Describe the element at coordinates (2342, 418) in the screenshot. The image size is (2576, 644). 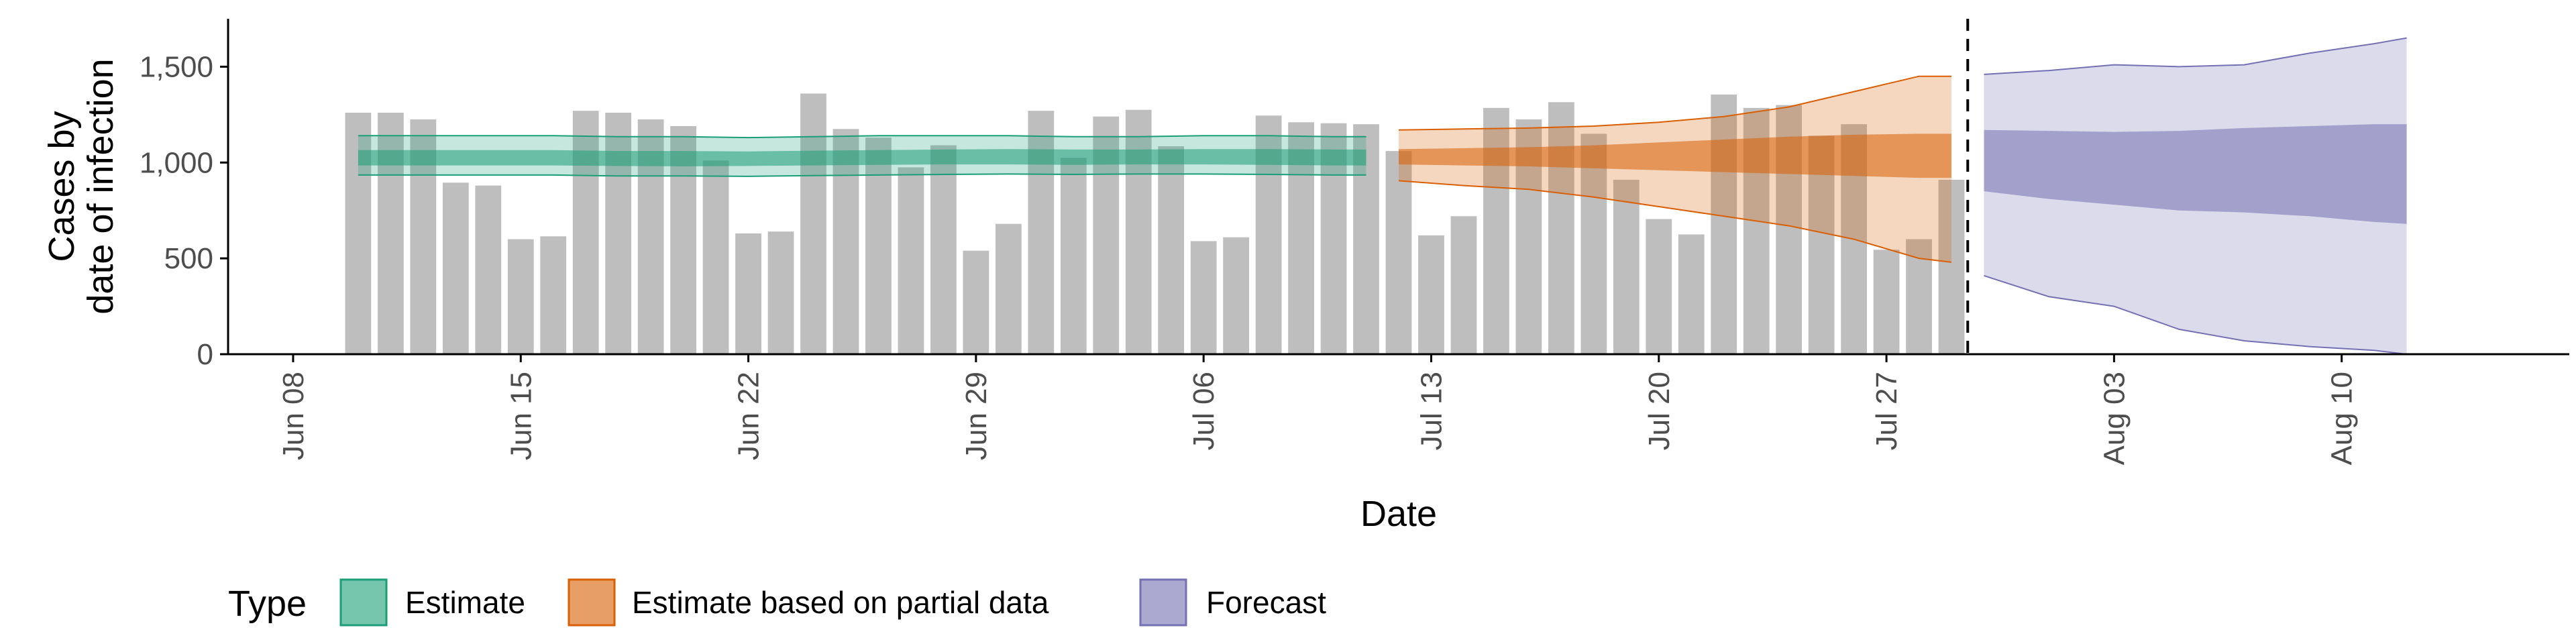
I see `x-tick-label-2020-08-10: Aug 10` at that location.